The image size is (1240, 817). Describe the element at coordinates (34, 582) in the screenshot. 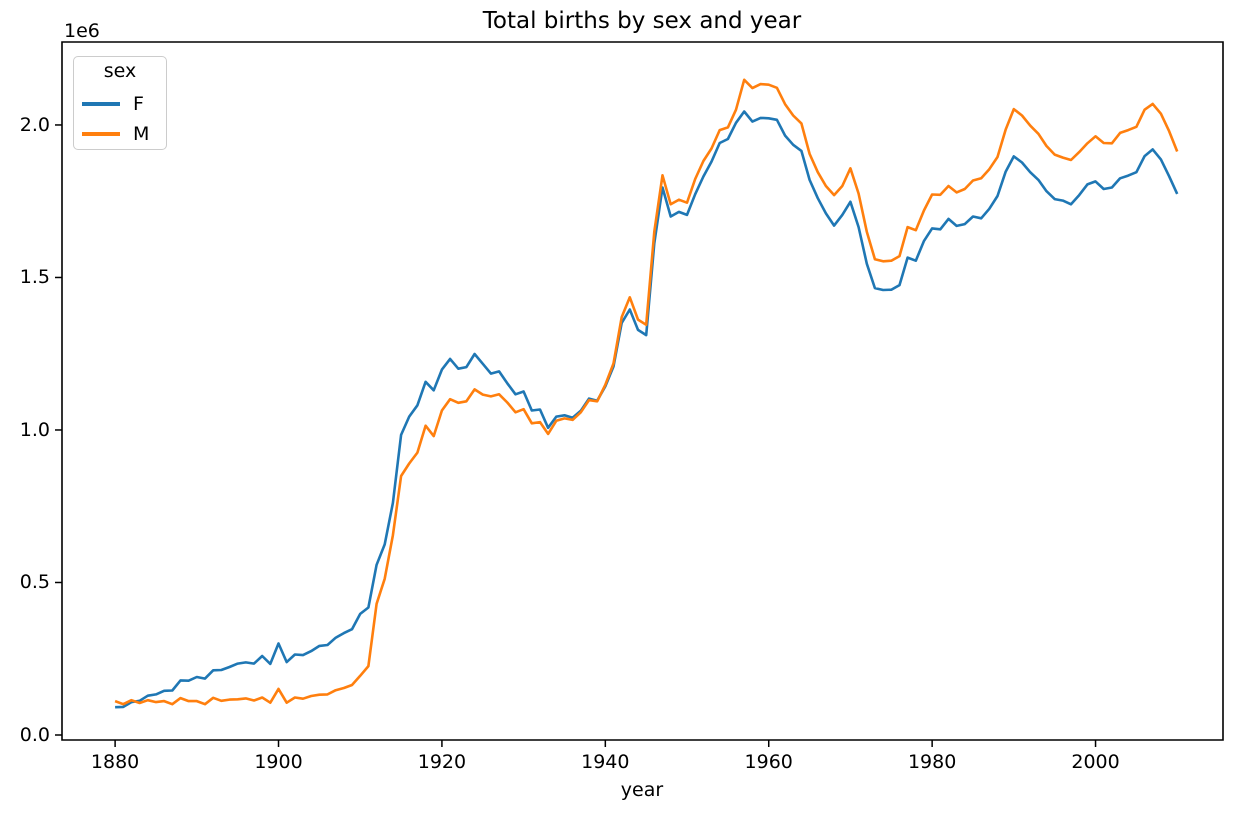

I see `y-tick-label: 0.5` at that location.